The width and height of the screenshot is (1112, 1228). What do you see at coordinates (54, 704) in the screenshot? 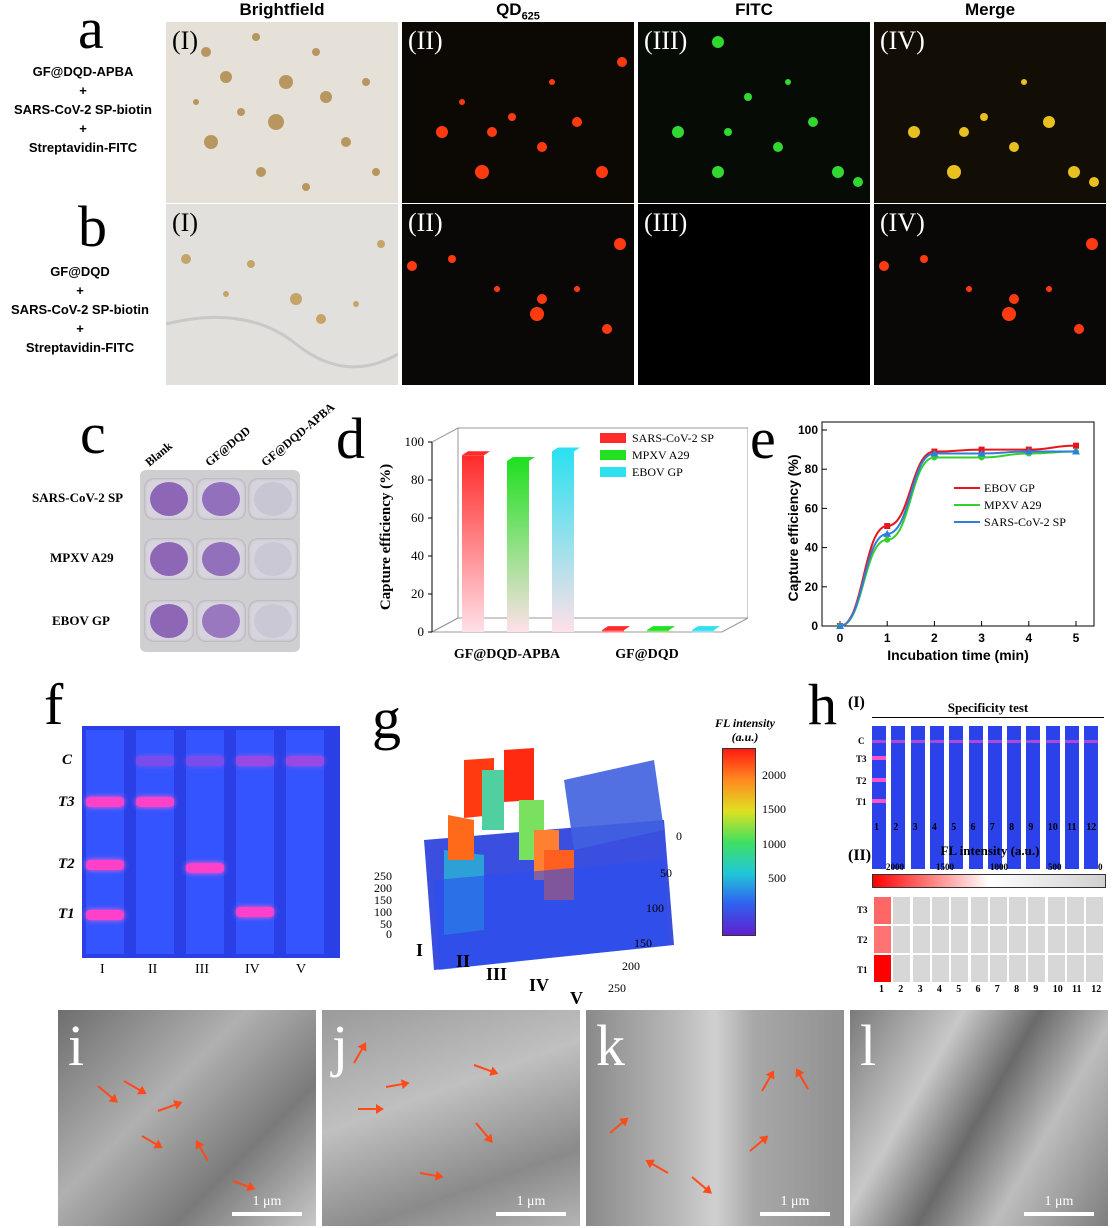
I see `panel-letter-f: f` at bounding box center [54, 704].